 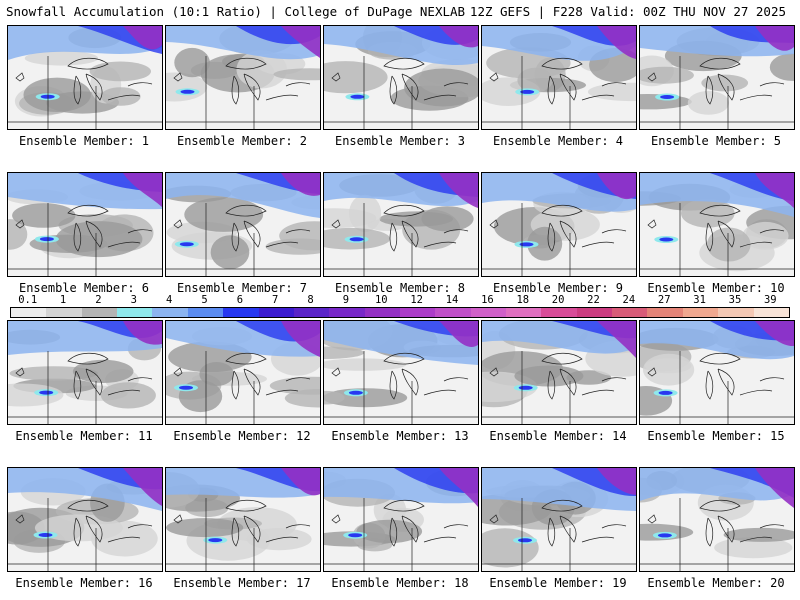 I want to click on scale-label: 27, so click(x=664, y=300).